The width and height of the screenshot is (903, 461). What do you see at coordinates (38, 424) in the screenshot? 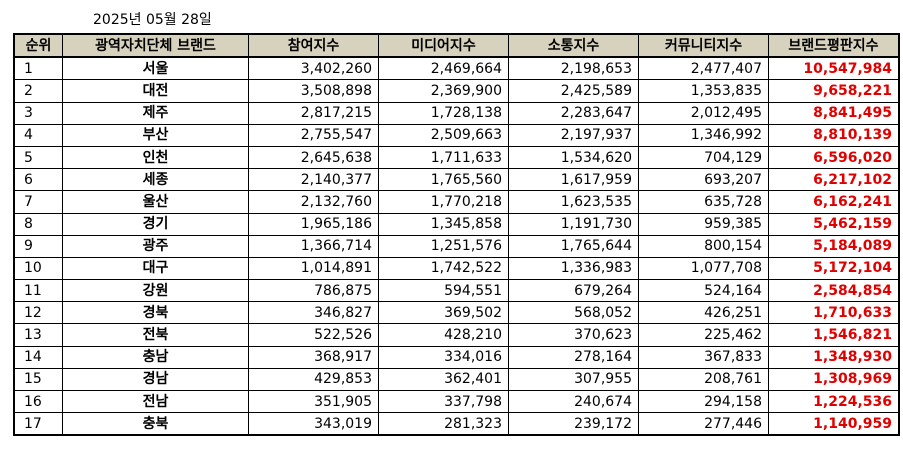
I see `rank-cell: 17` at bounding box center [38, 424].